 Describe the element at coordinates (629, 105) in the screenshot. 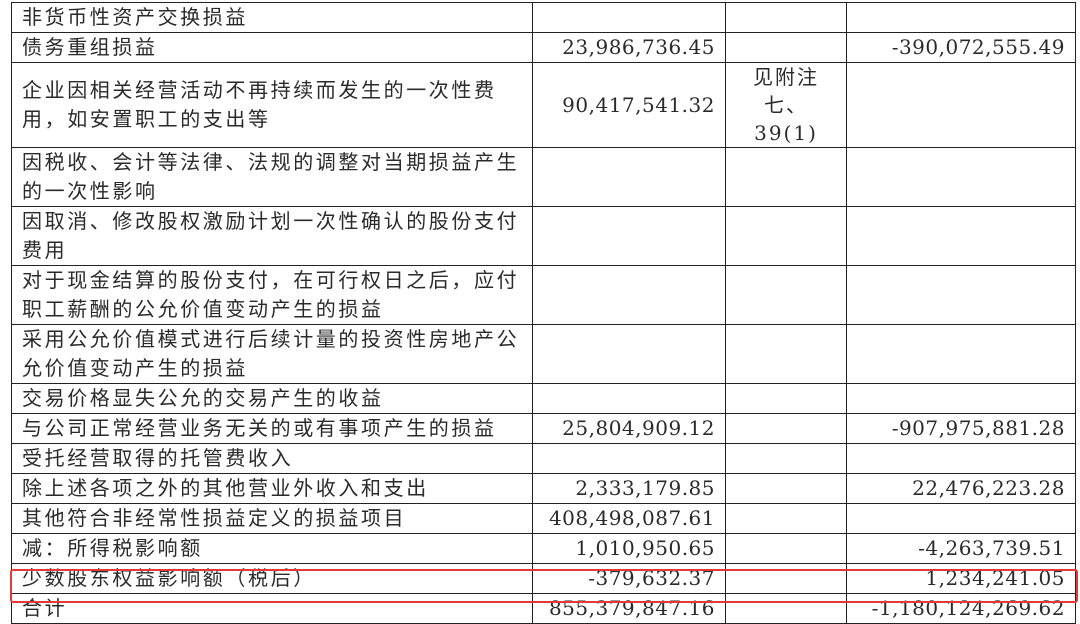

I see `current-amount-cell: 90,417,541.32` at that location.